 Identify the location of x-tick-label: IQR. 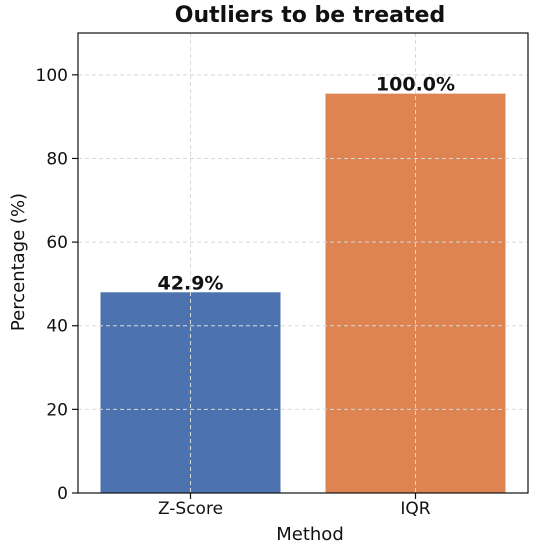
(415, 509).